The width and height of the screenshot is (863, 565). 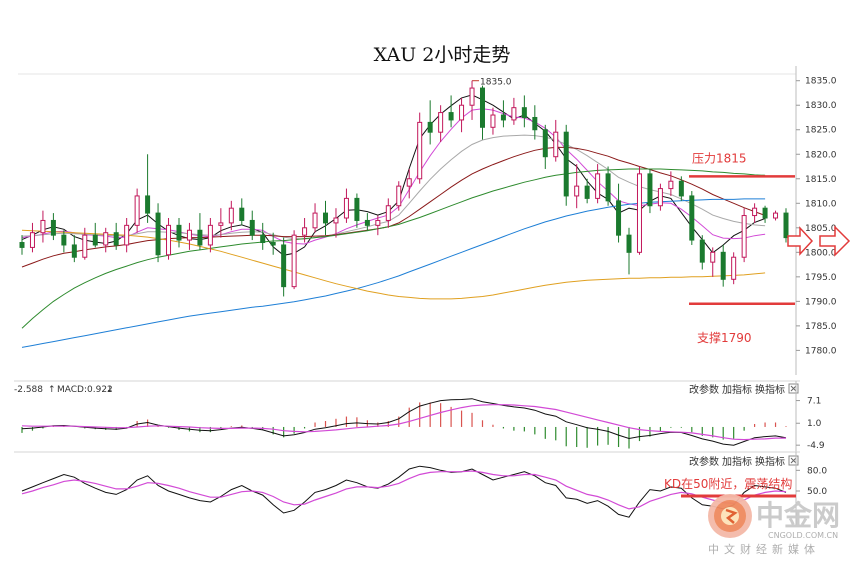 What do you see at coordinates (821, 253) in the screenshot?
I see `price-tick-label: 1800.0` at bounding box center [821, 253].